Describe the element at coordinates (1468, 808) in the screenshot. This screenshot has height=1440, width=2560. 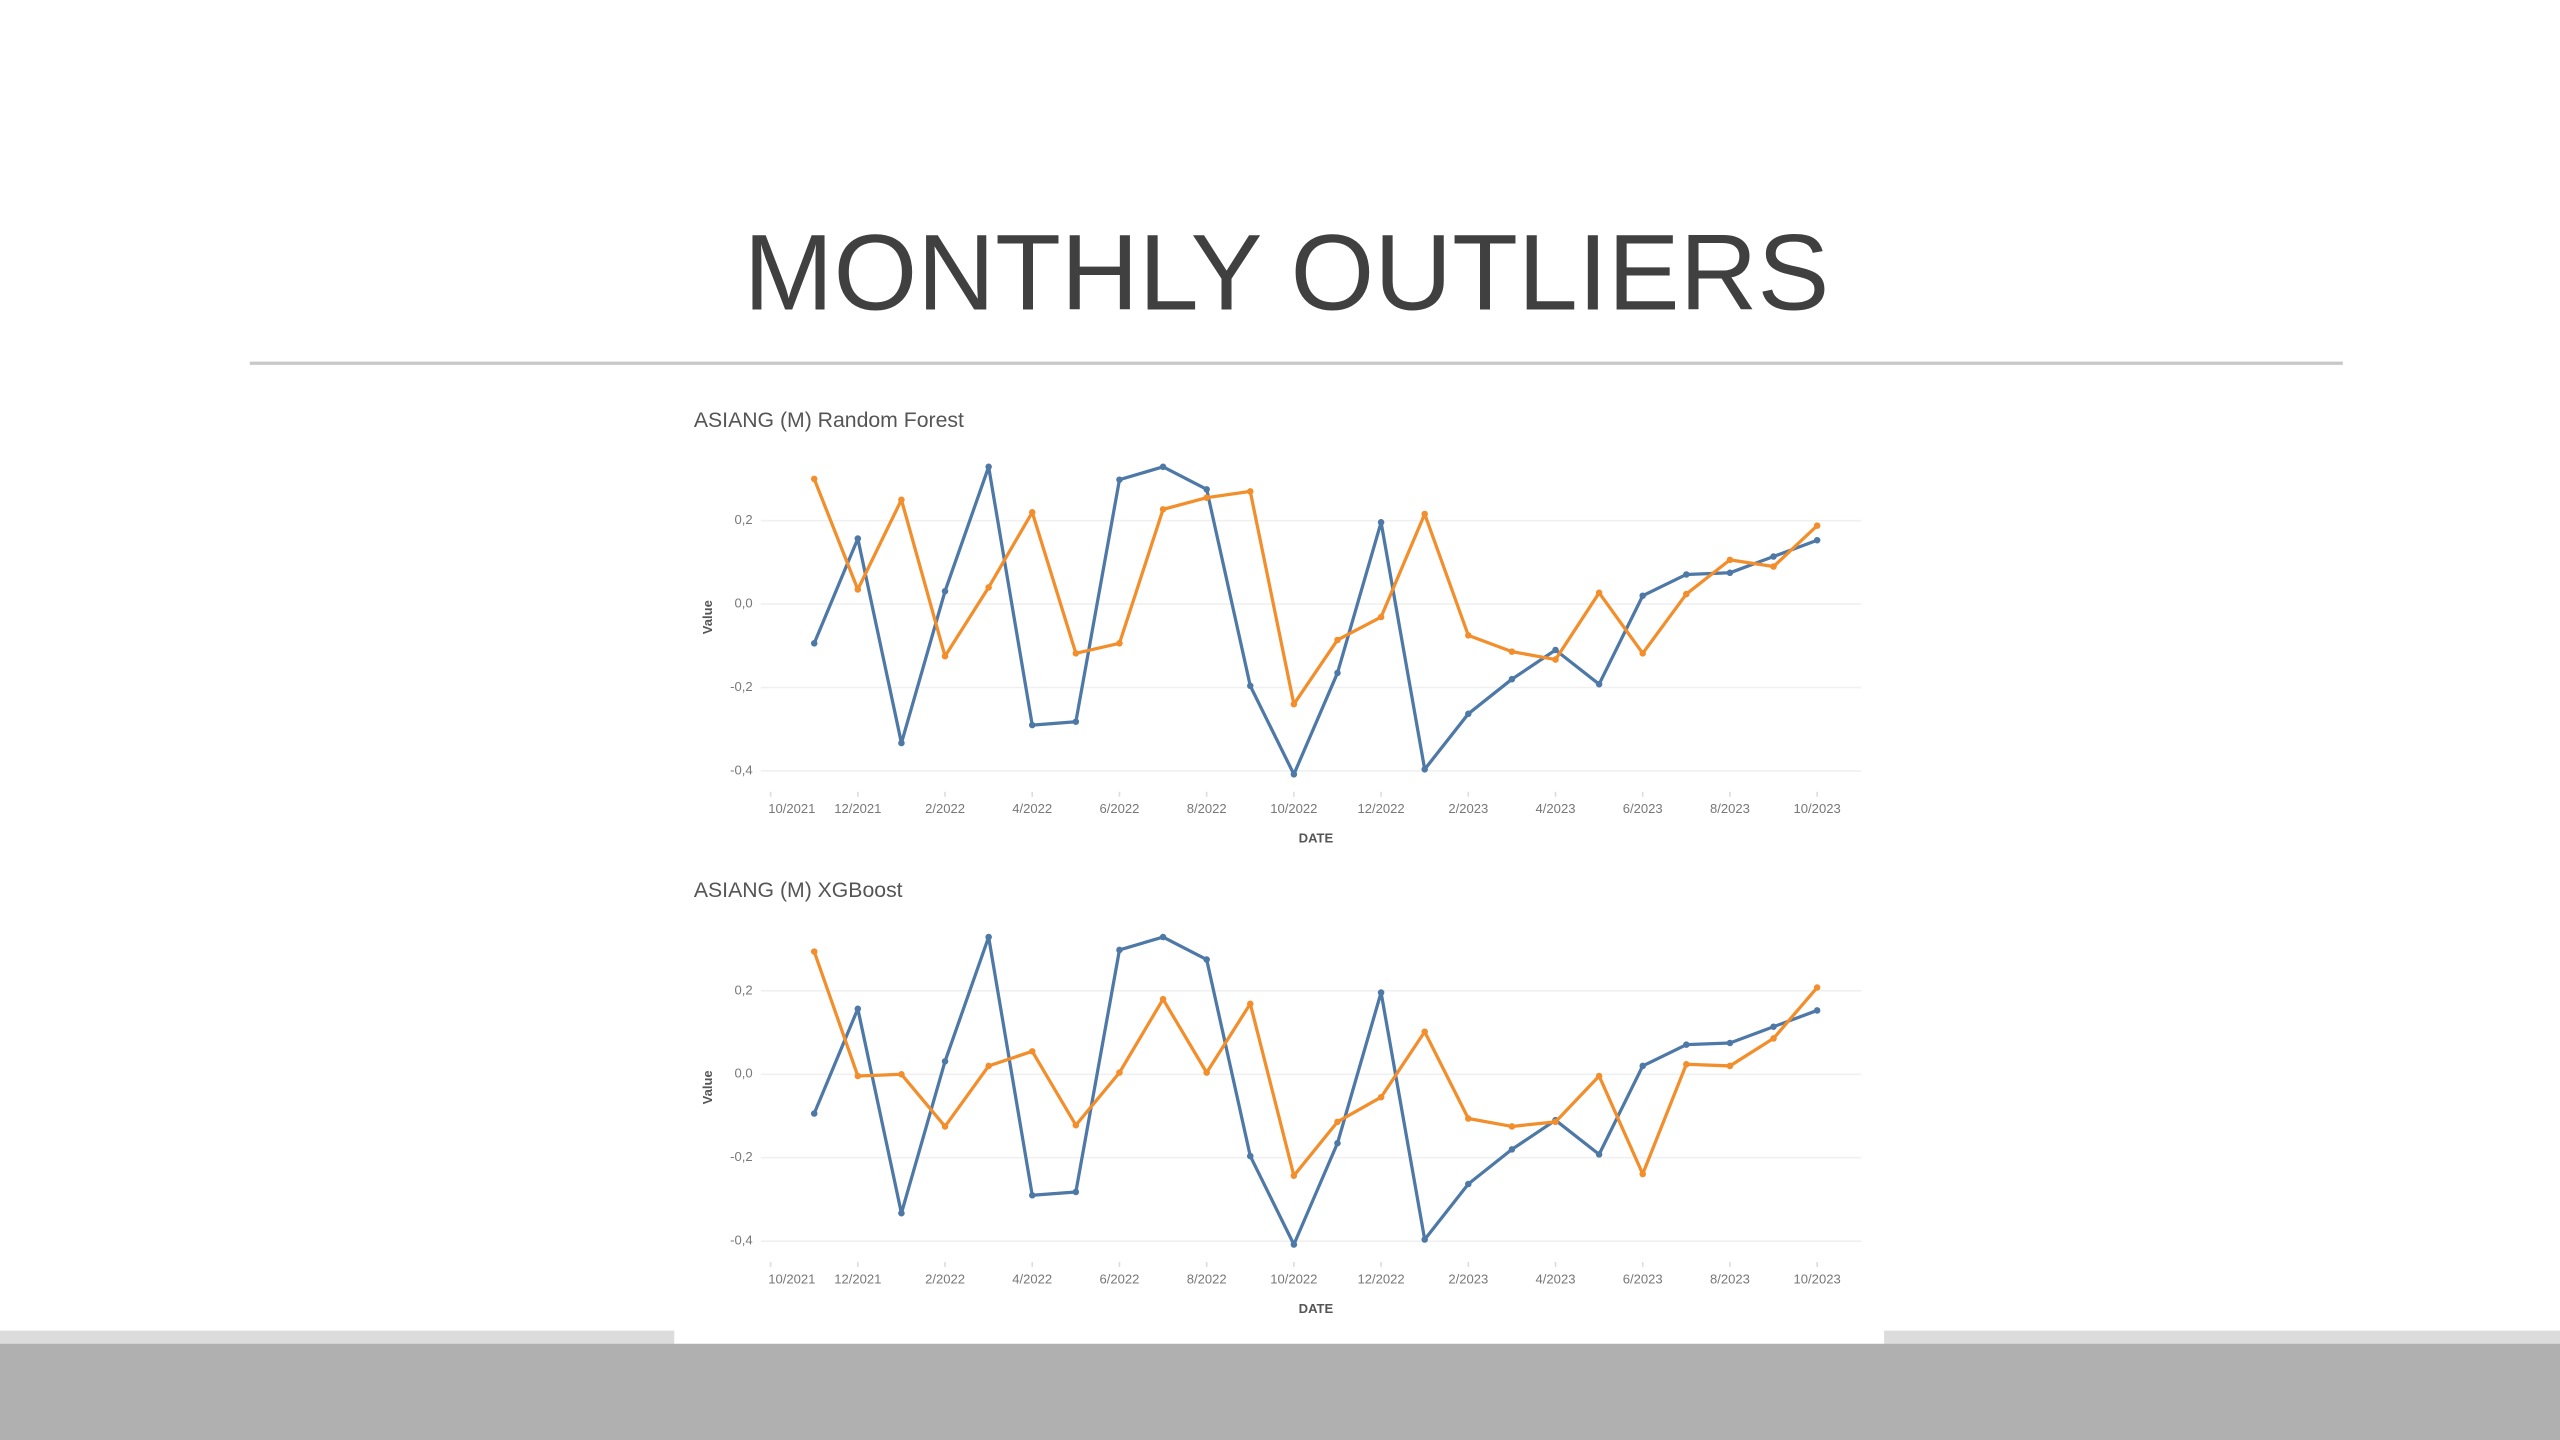
I see `x-tick-label: 2/2023` at that location.